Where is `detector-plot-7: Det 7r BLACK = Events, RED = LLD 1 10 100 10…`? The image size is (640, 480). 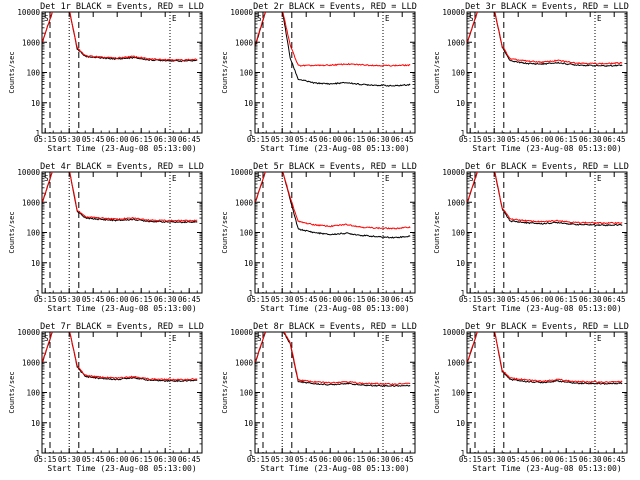 detector-plot-7: Det 7r BLACK = Events, RED = LLD 1 10 100 10… is located at coordinates (106, 397).